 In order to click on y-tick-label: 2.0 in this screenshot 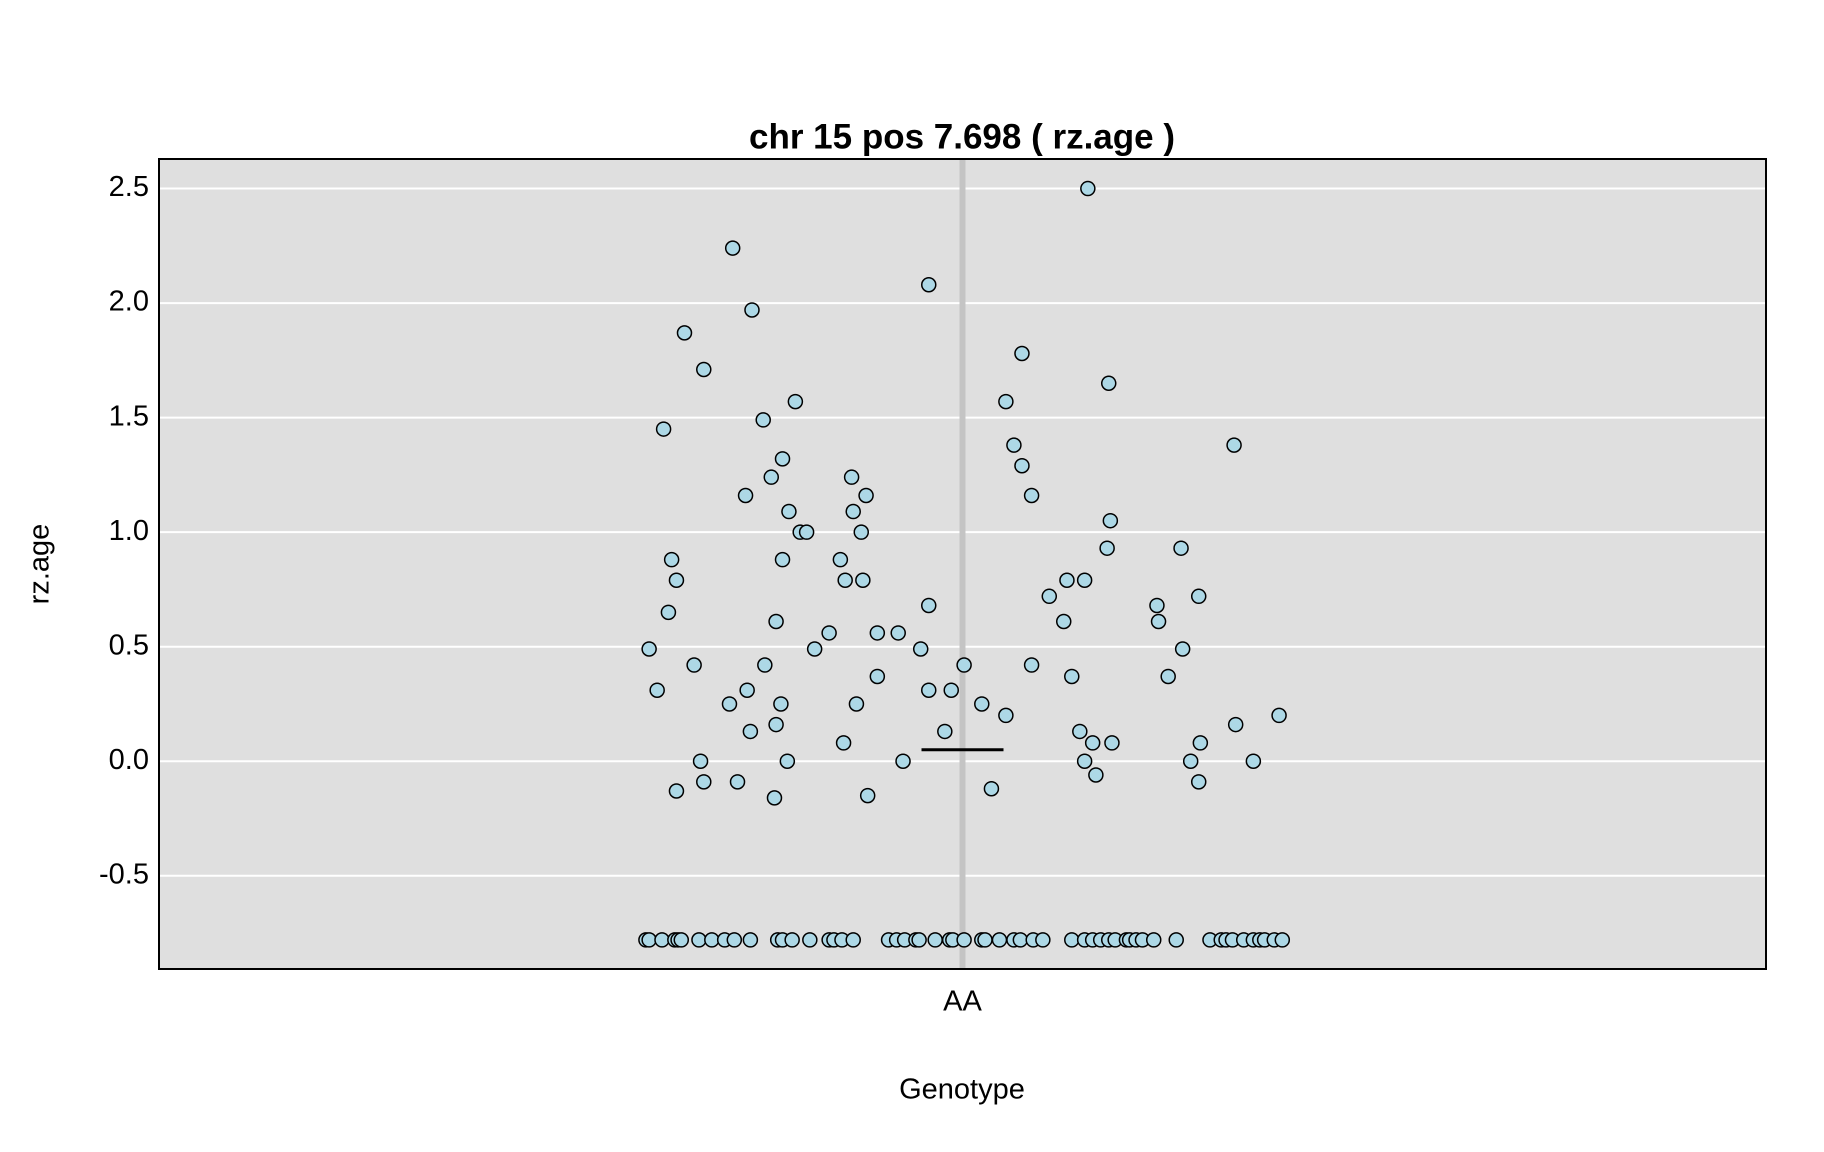, I will do `click(129, 302)`.